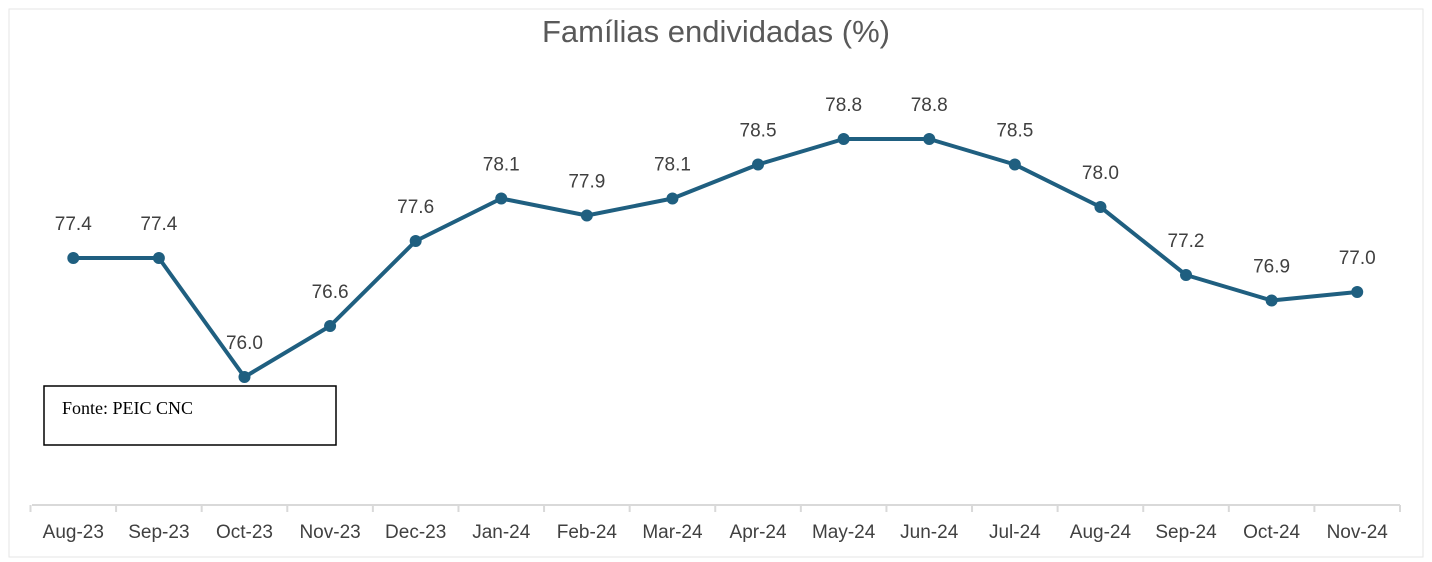 The height and width of the screenshot is (562, 1432). I want to click on x-tick-label: Aug-23, so click(73, 532).